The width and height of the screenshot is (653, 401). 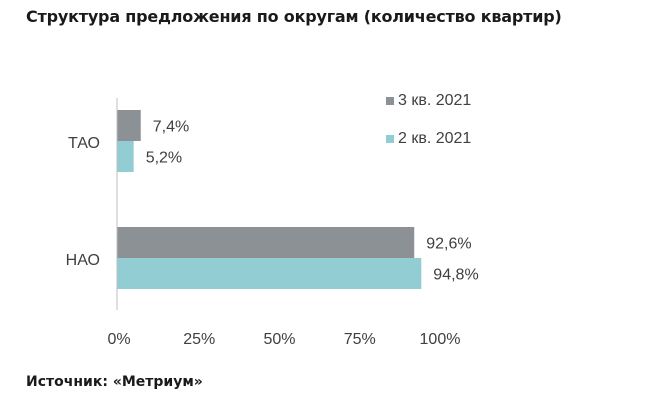 What do you see at coordinates (83, 260) in the screenshot?
I see `category-label: НАО` at bounding box center [83, 260].